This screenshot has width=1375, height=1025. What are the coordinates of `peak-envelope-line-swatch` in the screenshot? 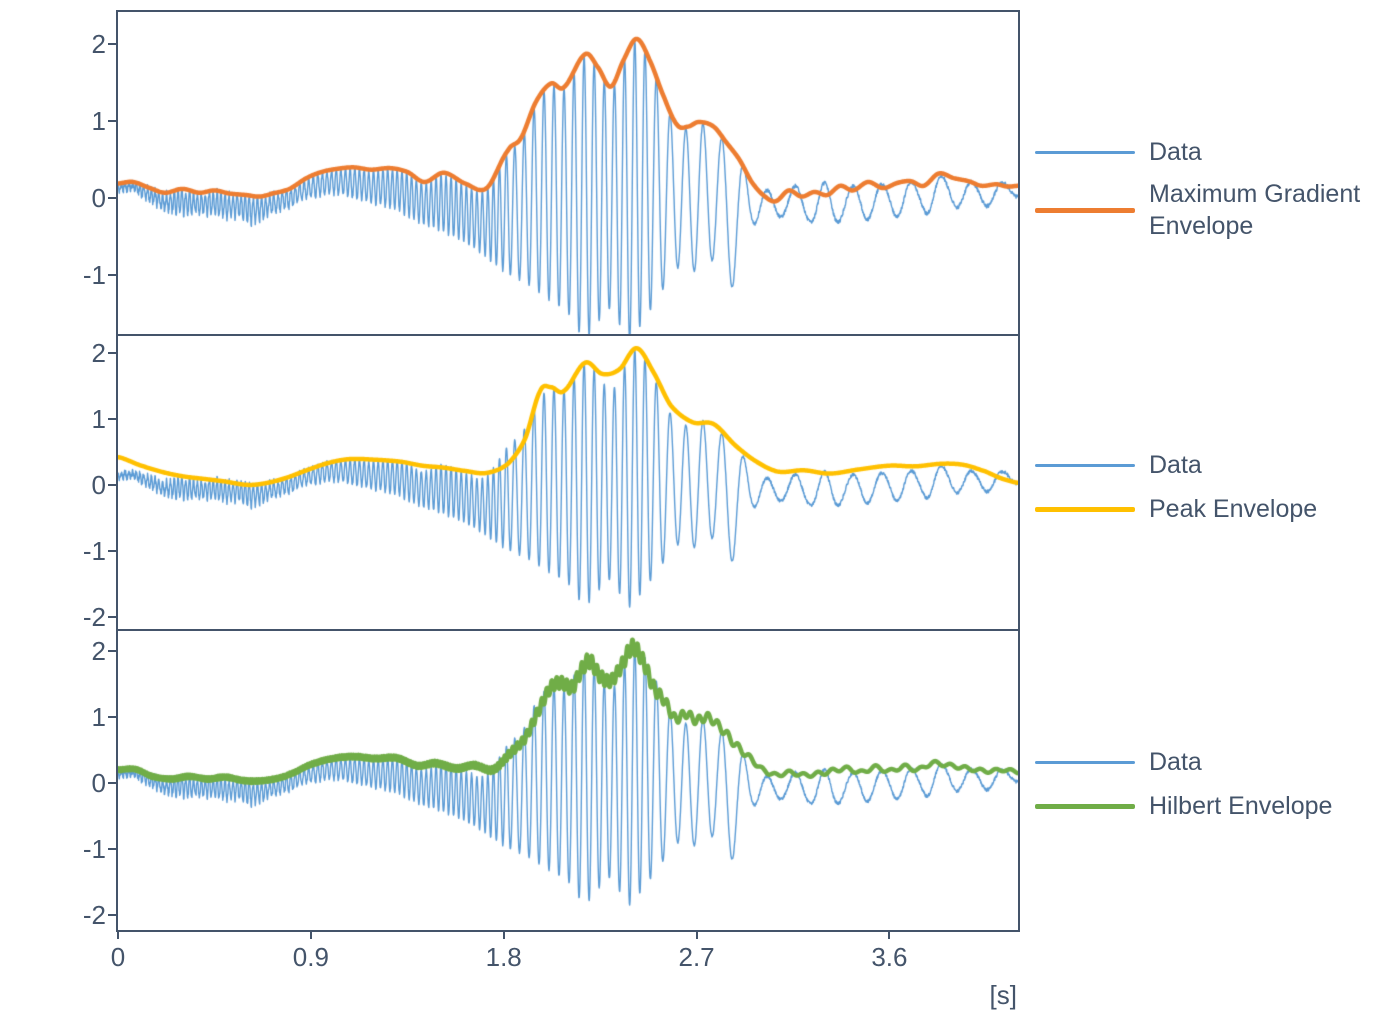 It's located at (1085, 509).